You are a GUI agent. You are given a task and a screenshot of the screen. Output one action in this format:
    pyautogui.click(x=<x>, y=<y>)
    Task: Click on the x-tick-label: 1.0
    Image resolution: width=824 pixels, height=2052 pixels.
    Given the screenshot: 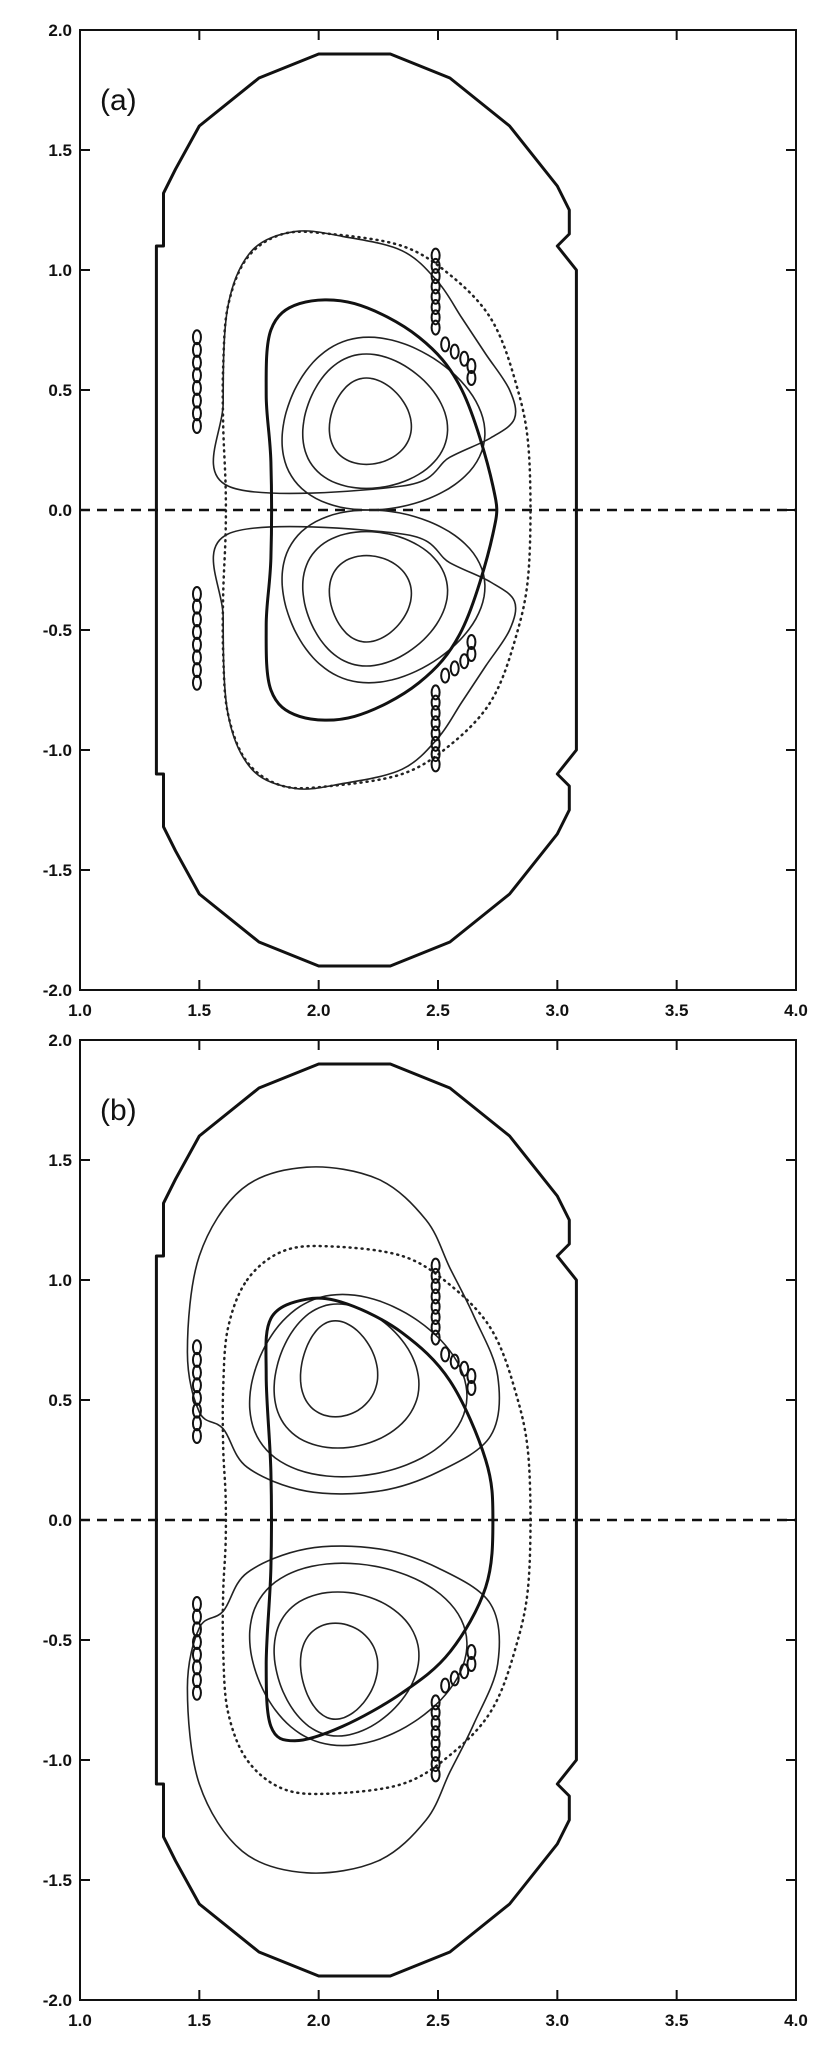 What is the action you would take?
    pyautogui.click(x=80, y=1010)
    